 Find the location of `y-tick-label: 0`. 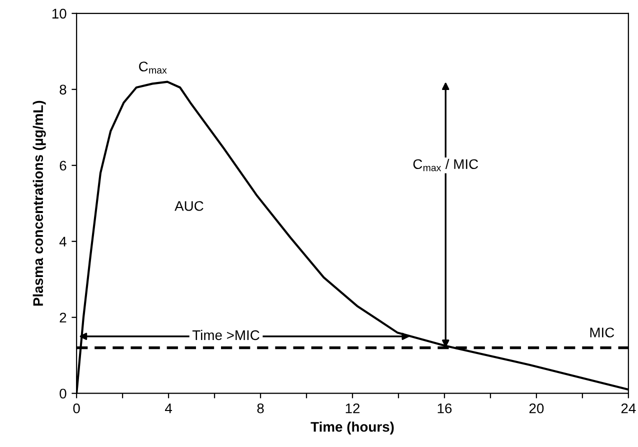

y-tick-label: 0 is located at coordinates (63, 393).